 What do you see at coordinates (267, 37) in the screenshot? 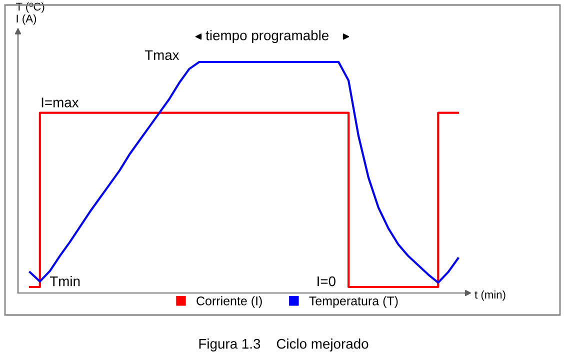
I see `text: tiempo programable` at bounding box center [267, 37].